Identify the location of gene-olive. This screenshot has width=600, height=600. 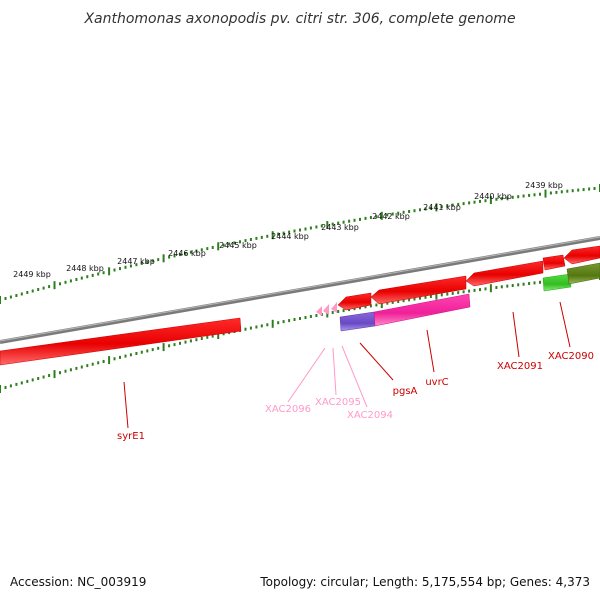
(583, 273).